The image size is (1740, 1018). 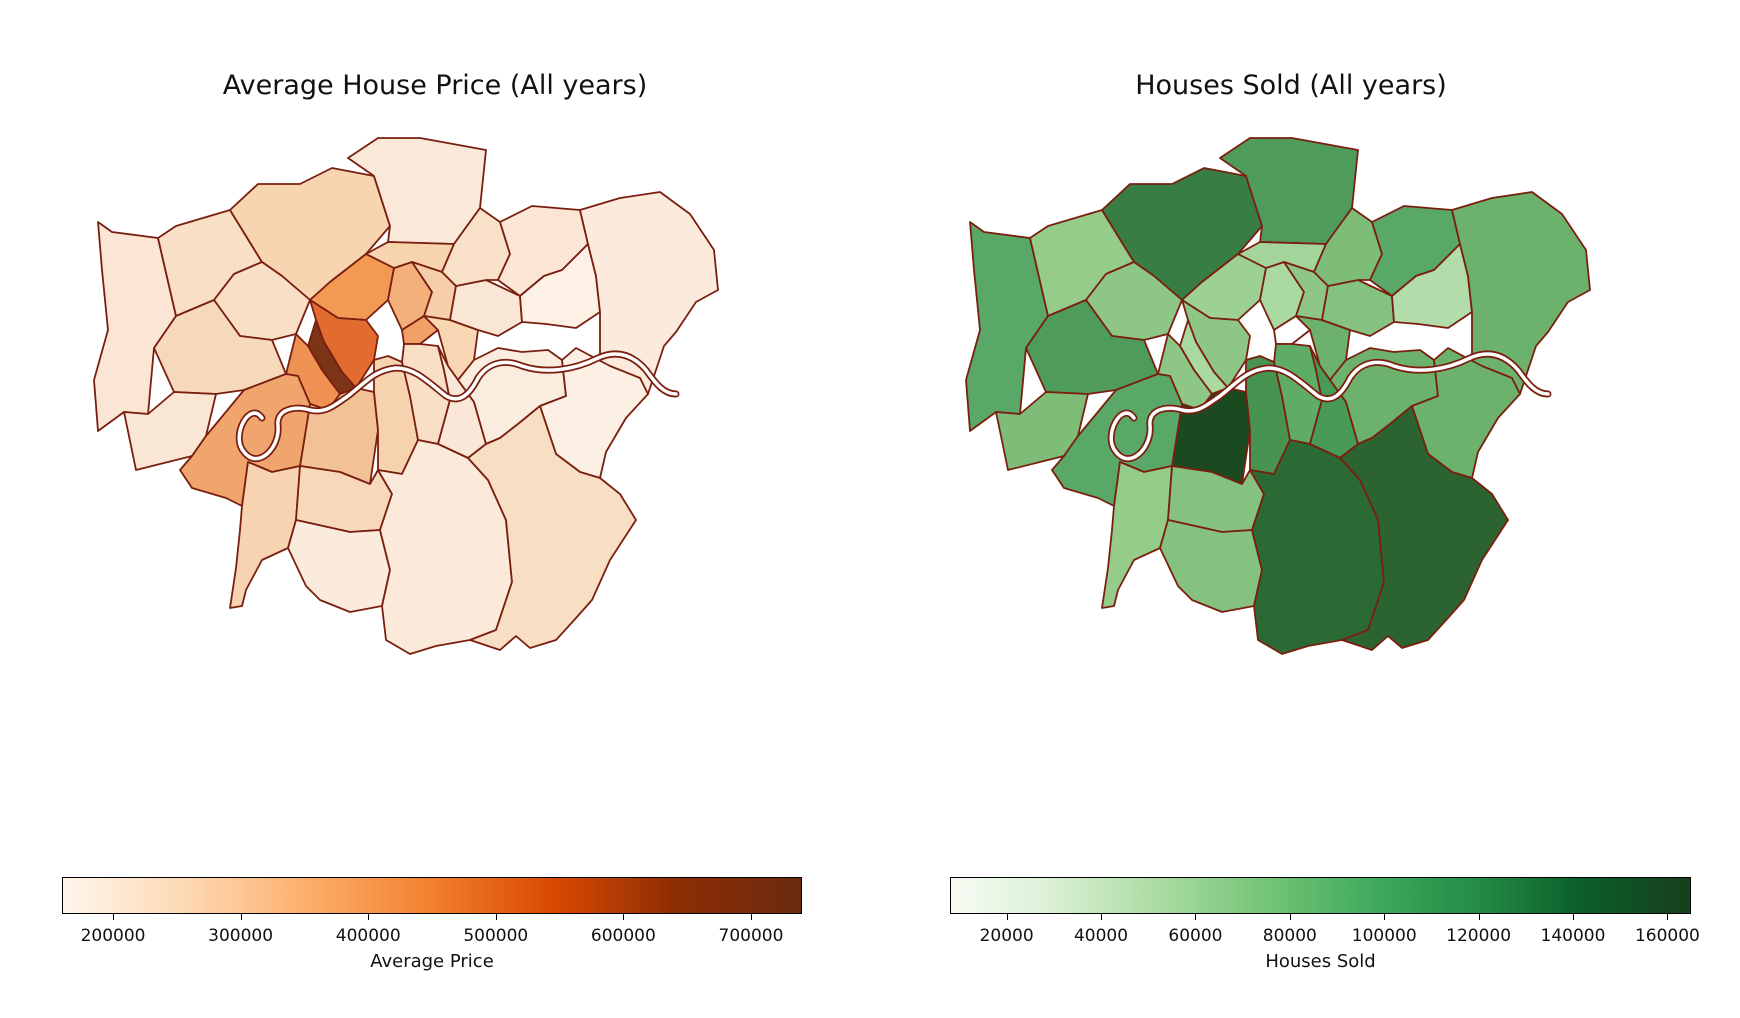 What do you see at coordinates (496, 936) in the screenshot?
I see `colorbar-tick-label: 500000` at bounding box center [496, 936].